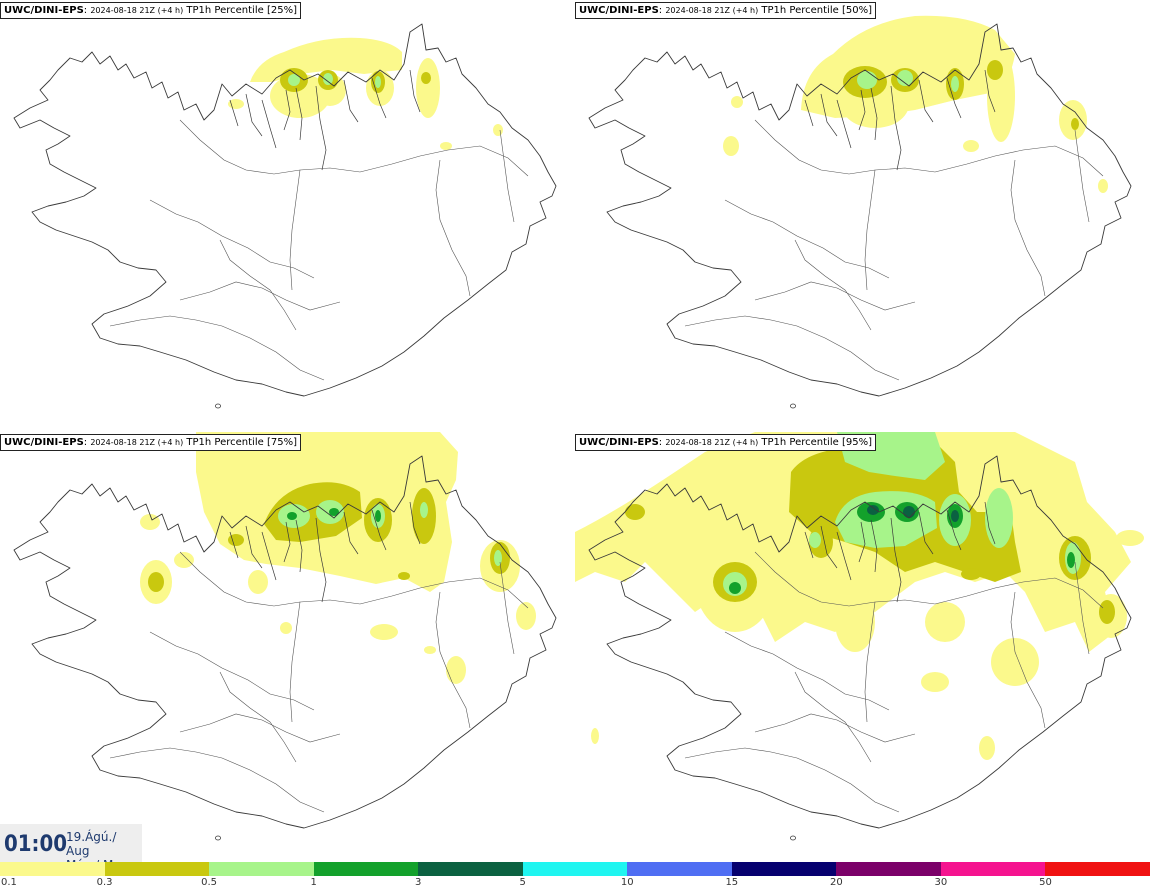 This screenshot has width=1150, height=891. What do you see at coordinates (915, 104) in the screenshot?
I see `precip-field-p50` at bounding box center [915, 104].